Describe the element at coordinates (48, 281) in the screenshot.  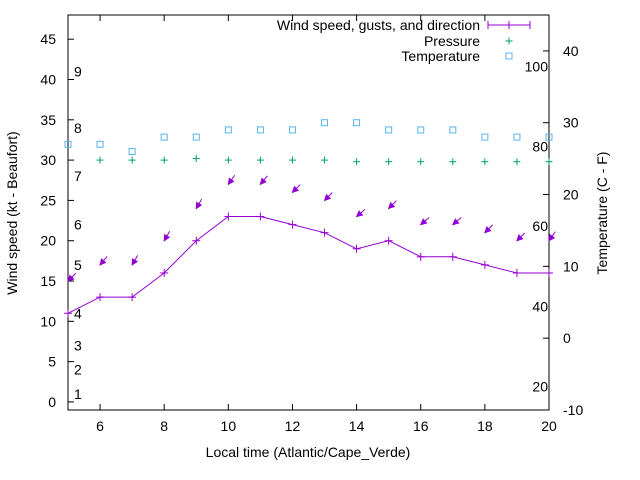
I see `y-left-tick-label: 15` at that location.